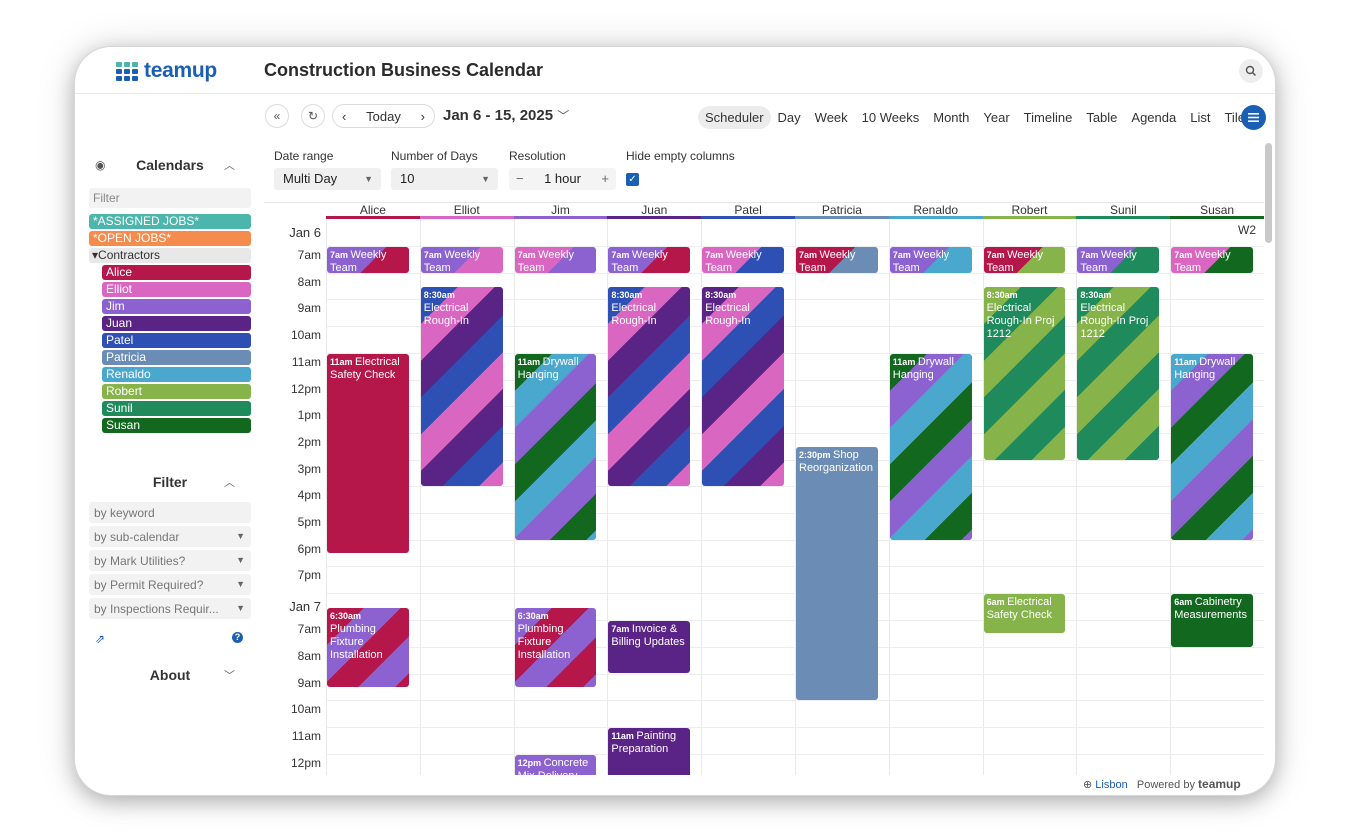 The width and height of the screenshot is (1350, 840). What do you see at coordinates (100, 165) in the screenshot?
I see `eye-icon: ◉` at bounding box center [100, 165].